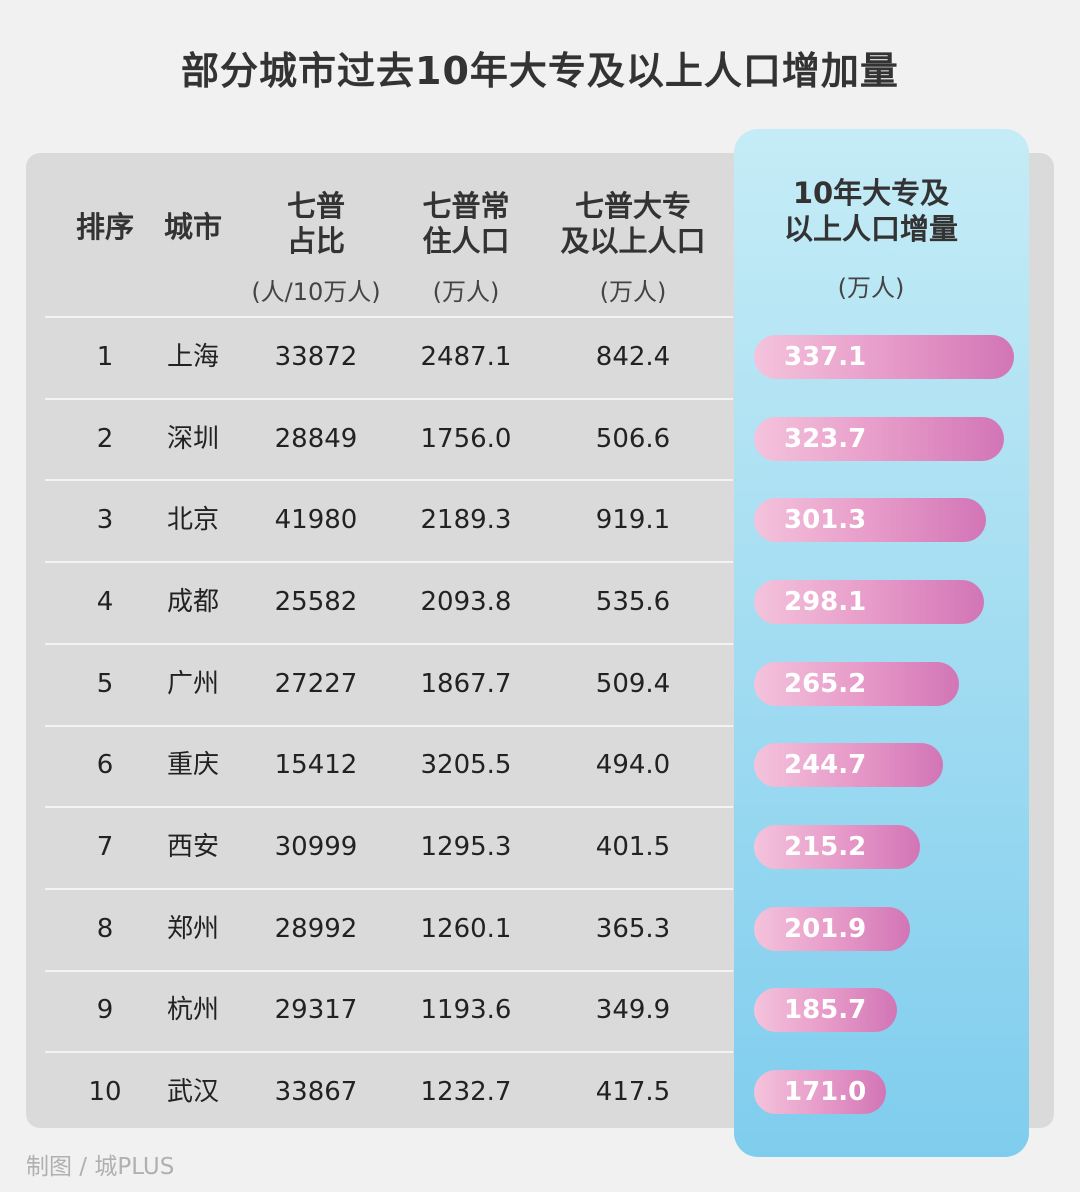 This screenshot has height=1192, width=1080. What do you see at coordinates (105, 847) in the screenshot?
I see `rank-cell: 7` at bounding box center [105, 847].